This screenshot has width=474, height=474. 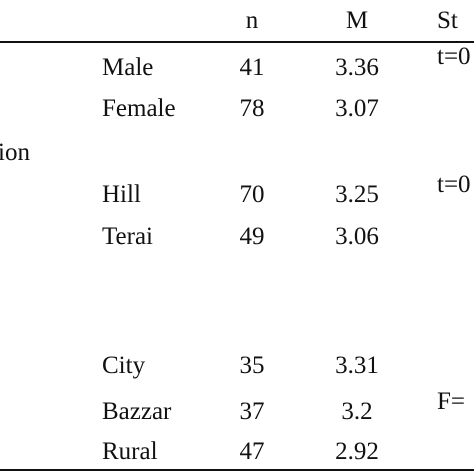 I want to click on group-label: ion, so click(x=15, y=152).